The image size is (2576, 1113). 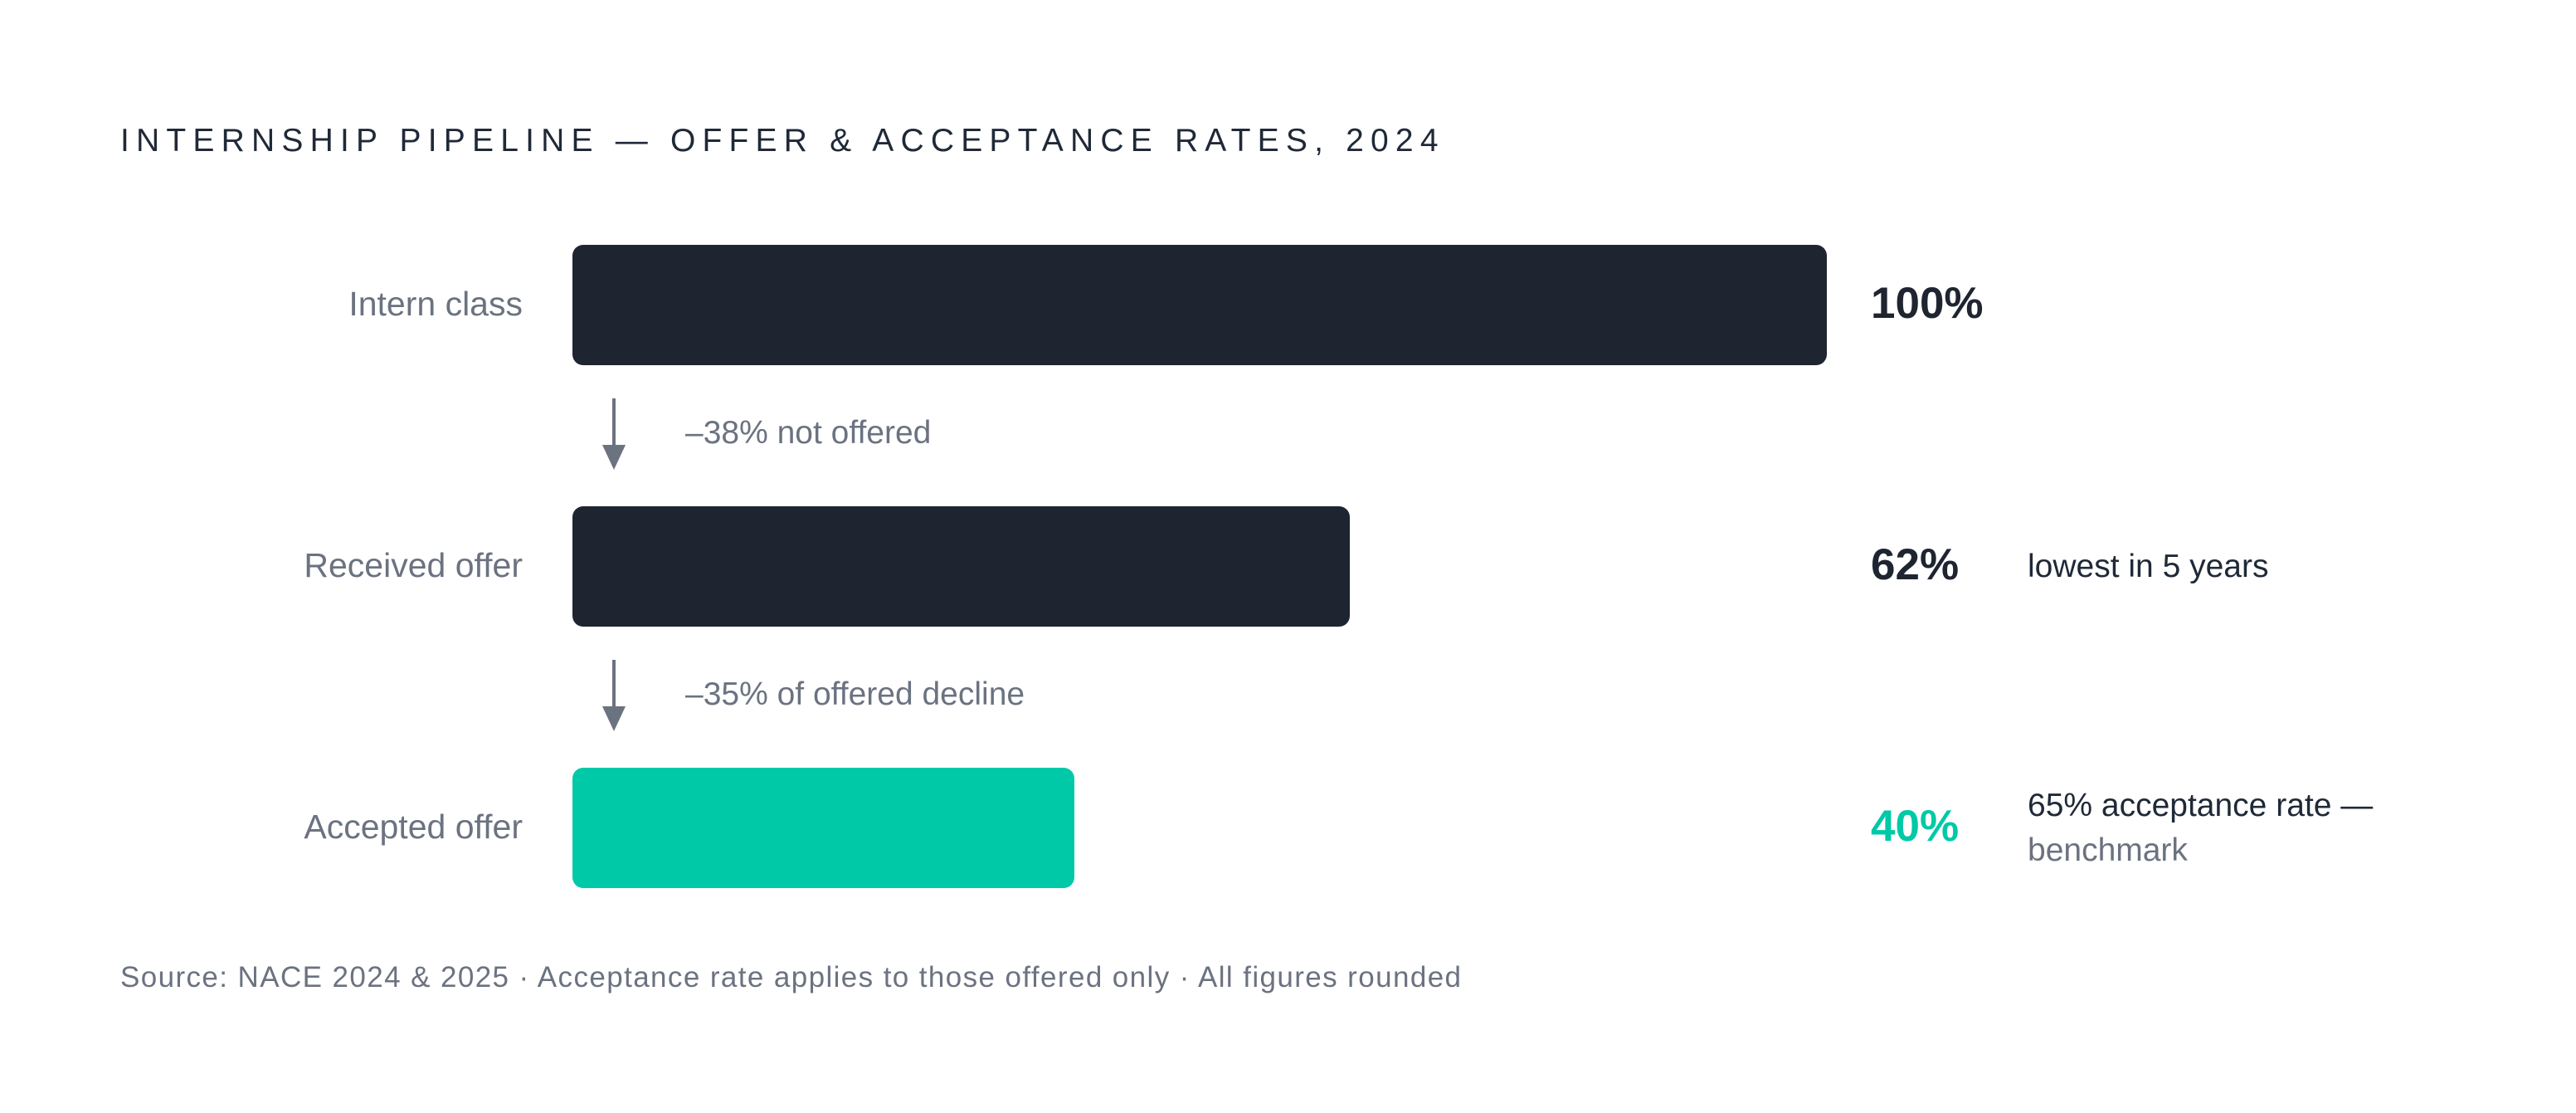 What do you see at coordinates (2201, 805) in the screenshot?
I see `annotation-text: 65% acceptance rate —` at bounding box center [2201, 805].